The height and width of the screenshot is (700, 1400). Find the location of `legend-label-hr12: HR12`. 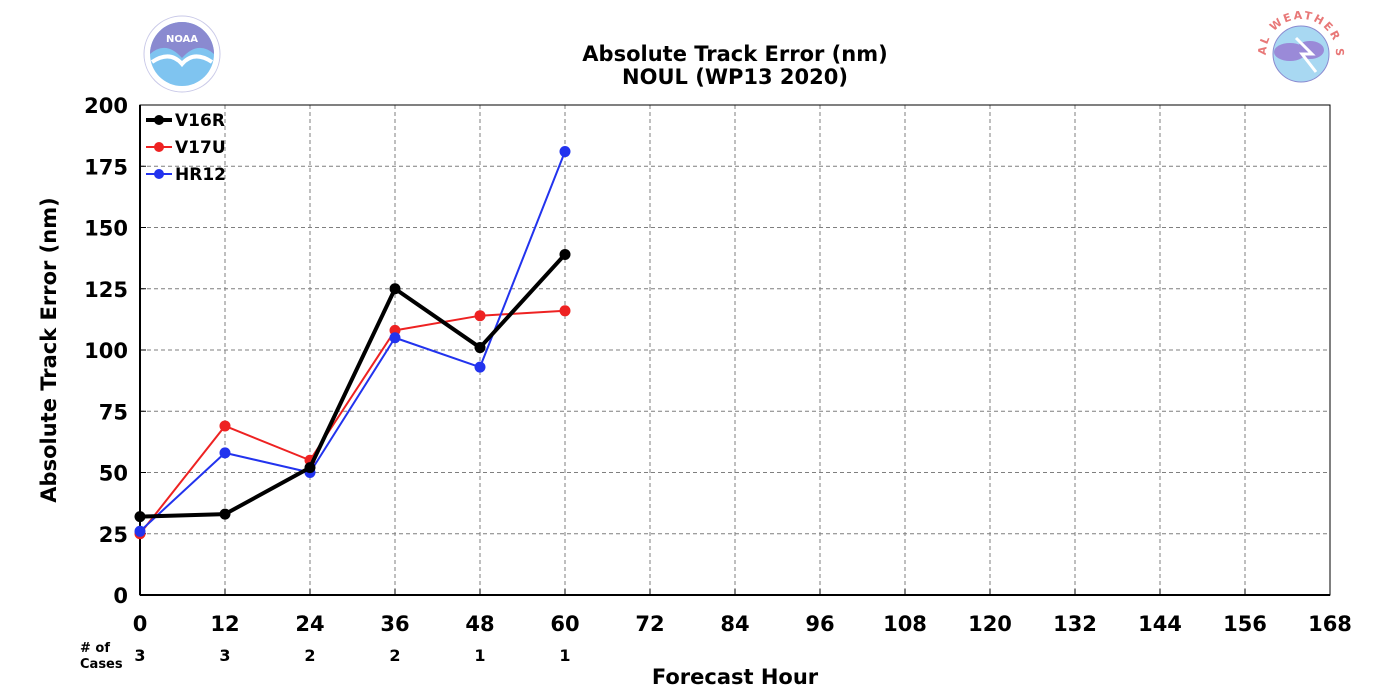

legend-label-hr12: HR12 is located at coordinates (200, 175).